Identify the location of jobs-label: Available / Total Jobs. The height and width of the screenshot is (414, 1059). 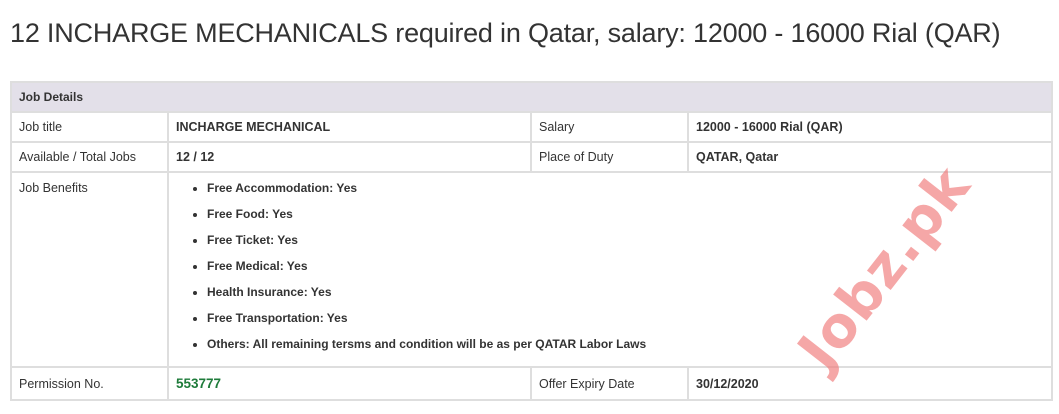
(89, 157).